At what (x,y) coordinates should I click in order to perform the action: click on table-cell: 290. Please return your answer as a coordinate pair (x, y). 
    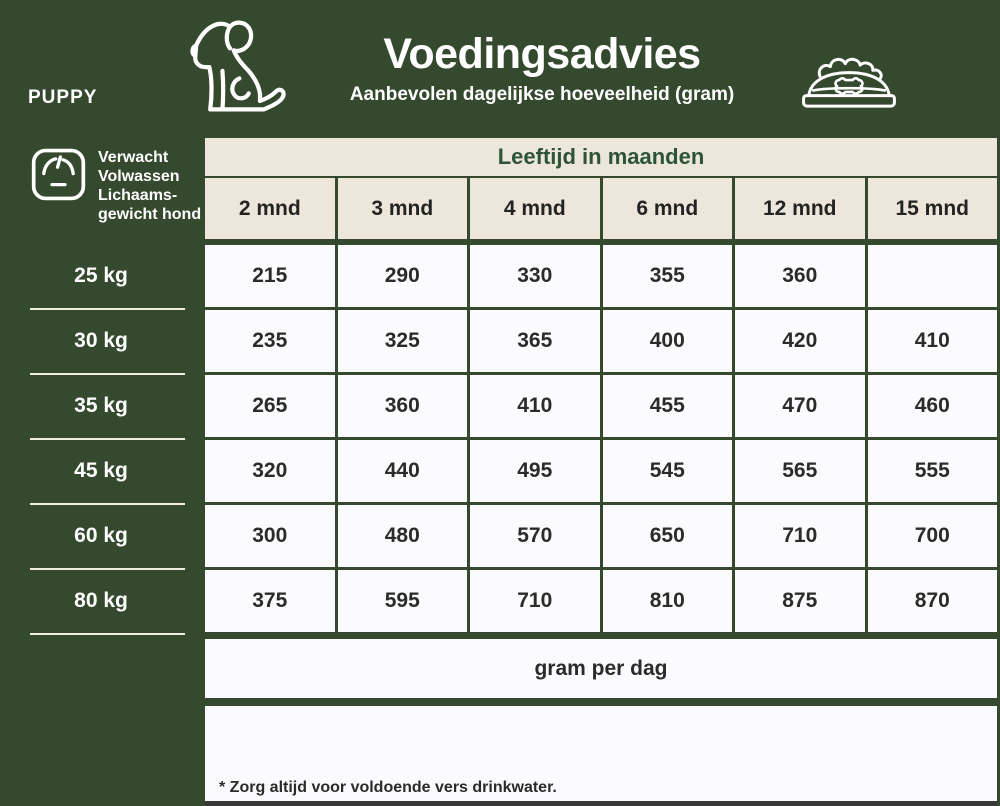
    Looking at the image, I should click on (402, 276).